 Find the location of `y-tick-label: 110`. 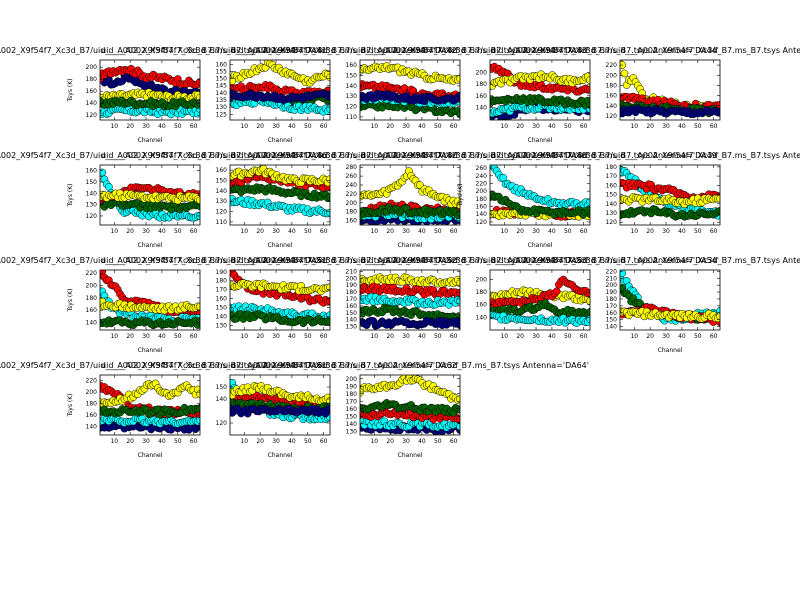

y-tick-label: 110 is located at coordinates (352, 117).